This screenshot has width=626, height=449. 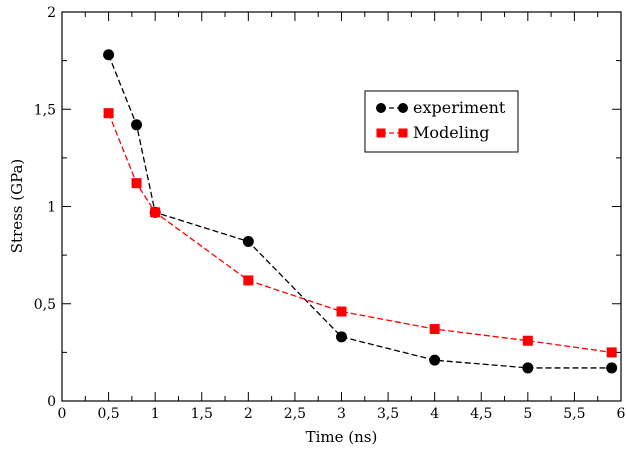 What do you see at coordinates (51, 402) in the screenshot?
I see `y-tick-label: 0` at bounding box center [51, 402].